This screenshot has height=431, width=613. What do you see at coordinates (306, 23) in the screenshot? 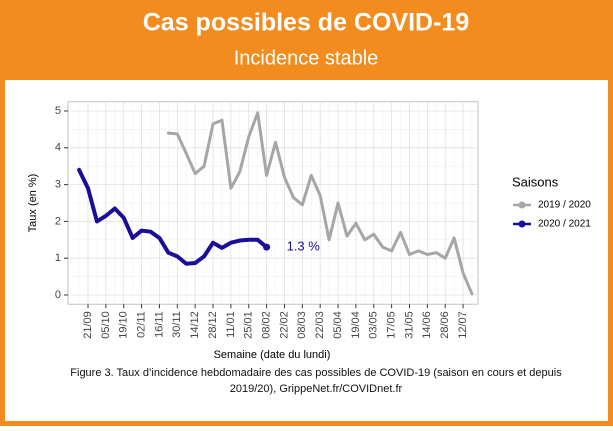
I see `title: Cas possibles de COVID-19` at bounding box center [306, 23].